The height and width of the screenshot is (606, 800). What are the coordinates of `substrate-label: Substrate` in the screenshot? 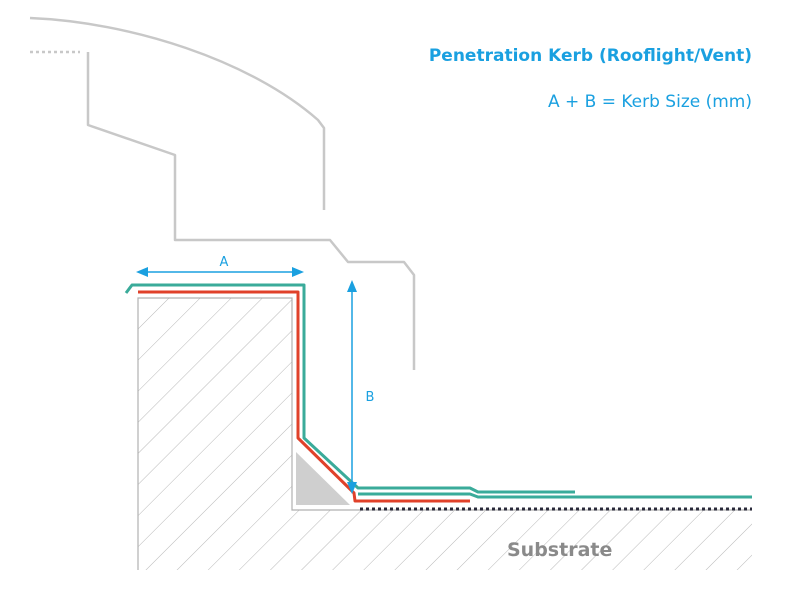 It's located at (559, 550).